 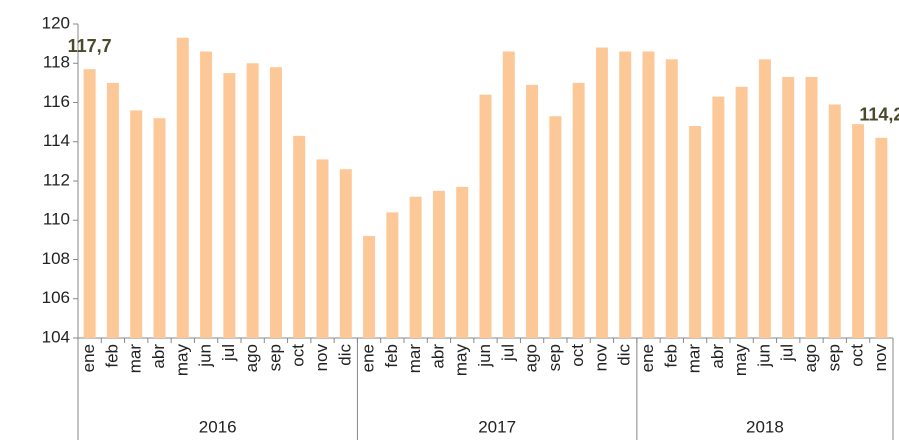 I want to click on value-label: 114,2, so click(x=879, y=115).